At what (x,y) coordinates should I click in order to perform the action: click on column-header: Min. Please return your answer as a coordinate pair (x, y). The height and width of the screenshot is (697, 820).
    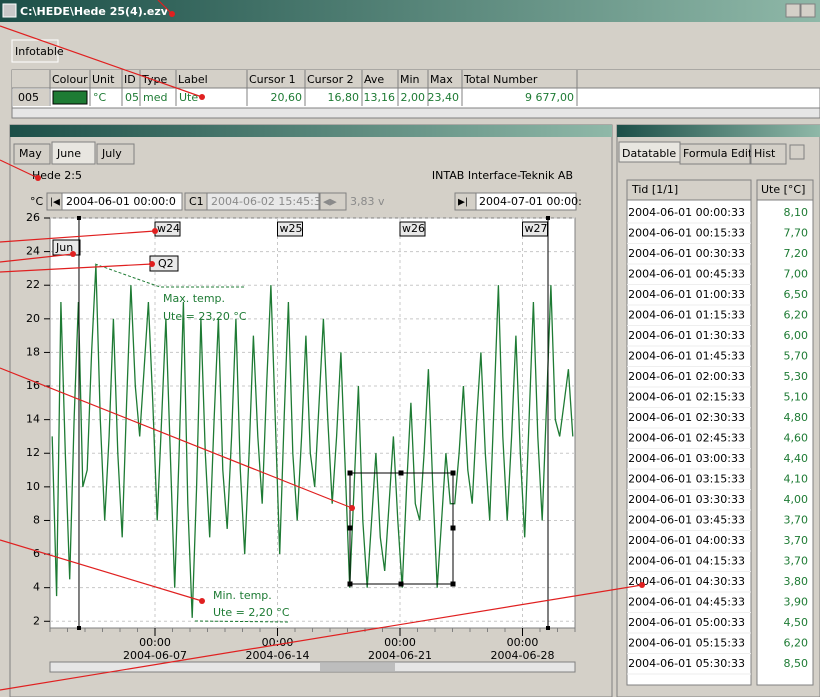
    Looking at the image, I should click on (410, 79).